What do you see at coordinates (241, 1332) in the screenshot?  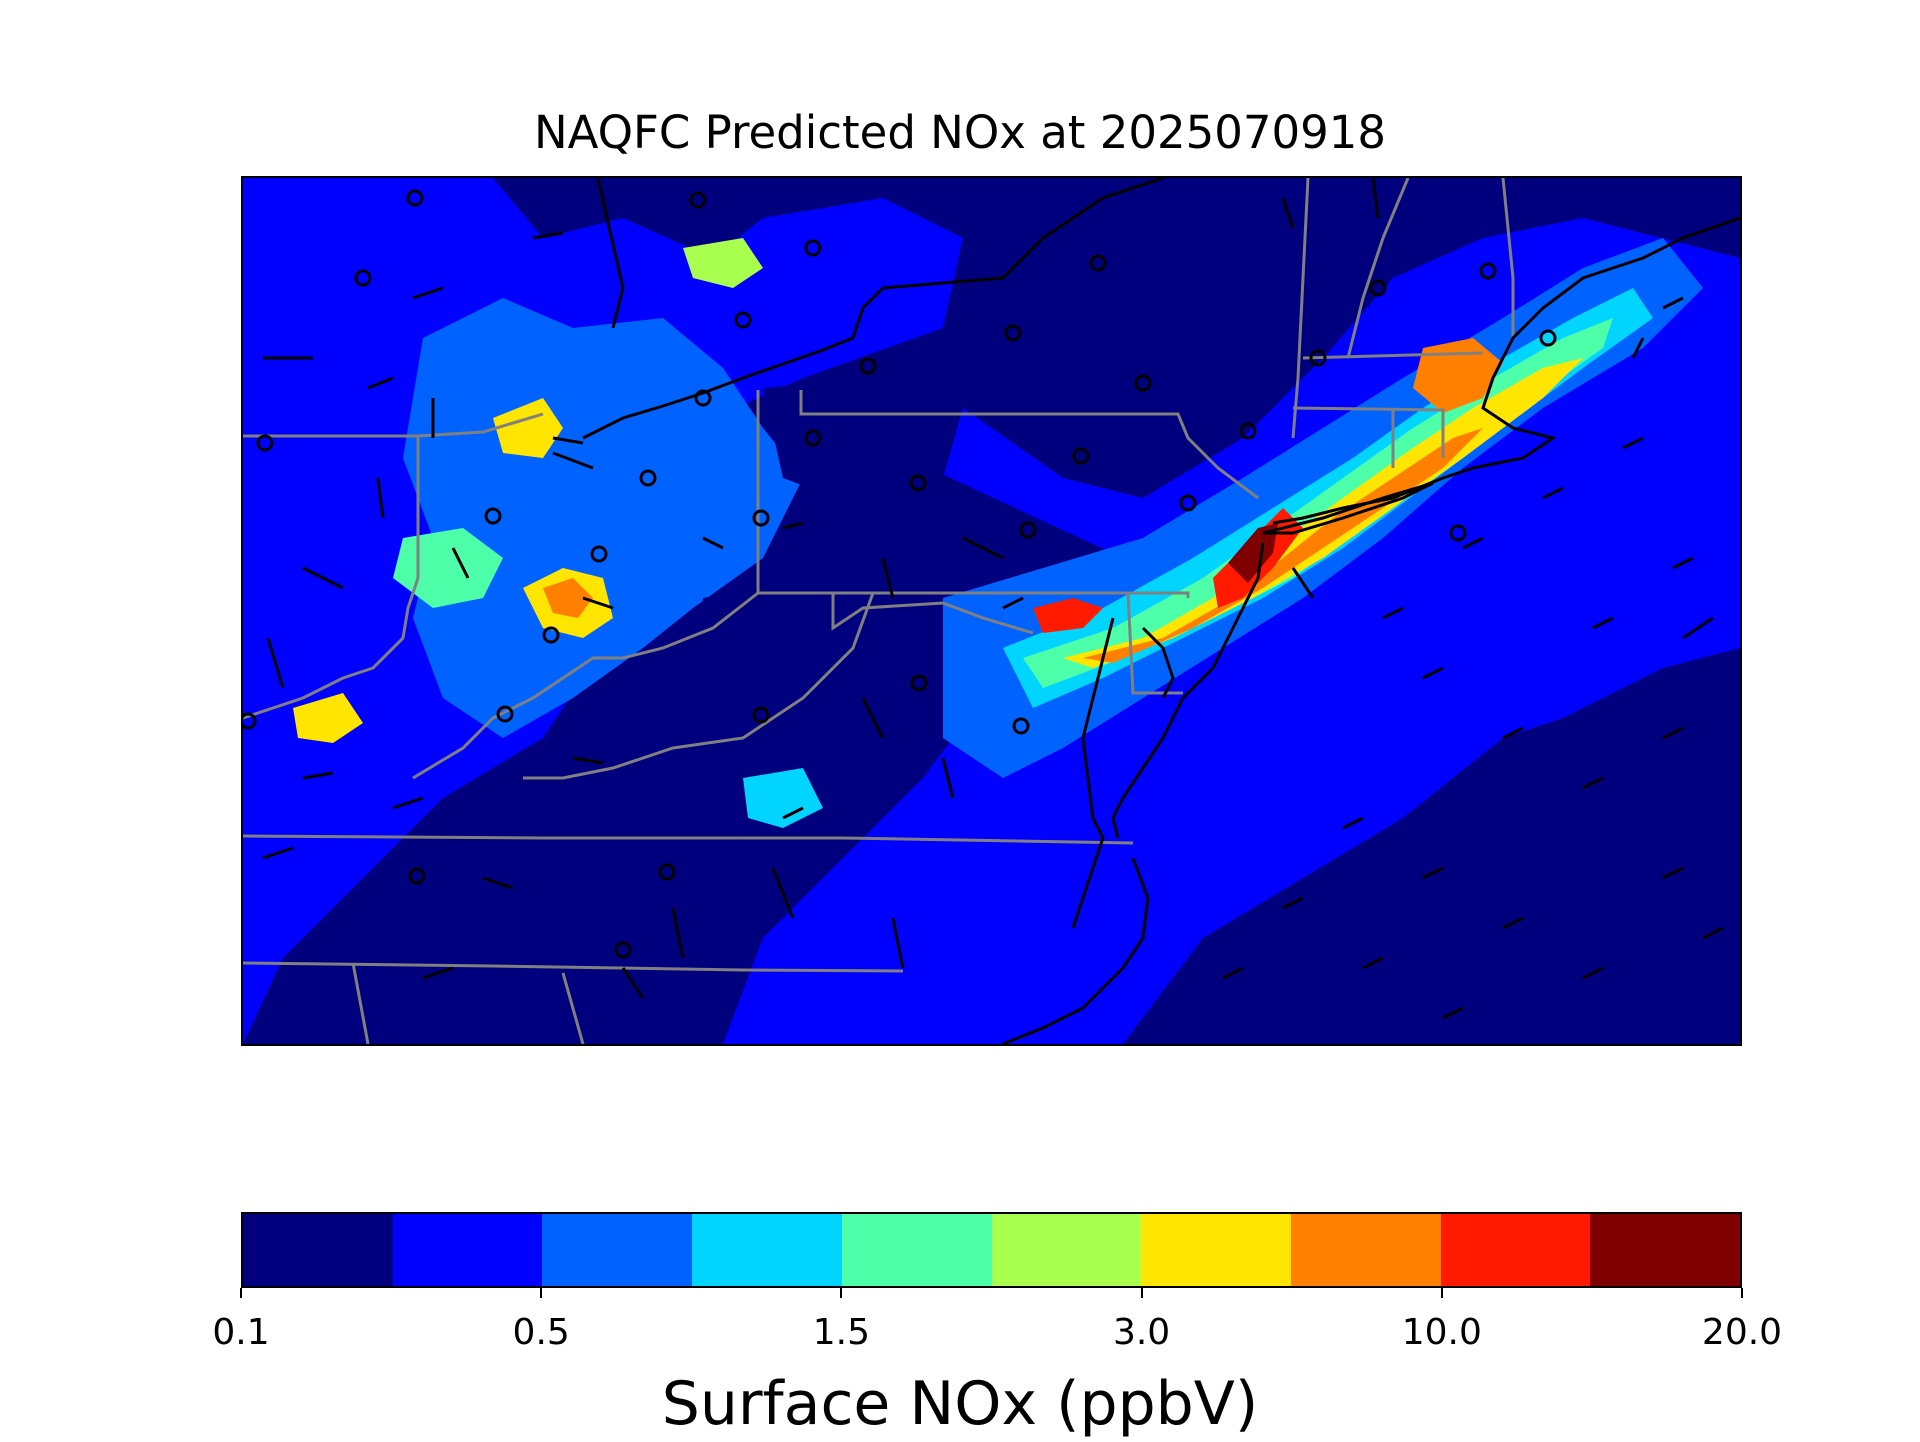 I see `colorbar-tick-label: 0.1` at bounding box center [241, 1332].